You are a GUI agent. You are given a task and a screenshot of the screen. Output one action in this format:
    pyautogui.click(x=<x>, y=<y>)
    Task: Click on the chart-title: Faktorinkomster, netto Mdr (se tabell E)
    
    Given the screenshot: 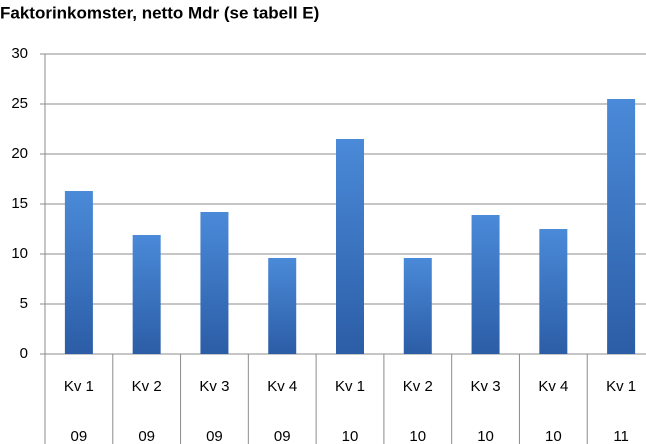 What is the action you would take?
    pyautogui.click(x=159, y=12)
    